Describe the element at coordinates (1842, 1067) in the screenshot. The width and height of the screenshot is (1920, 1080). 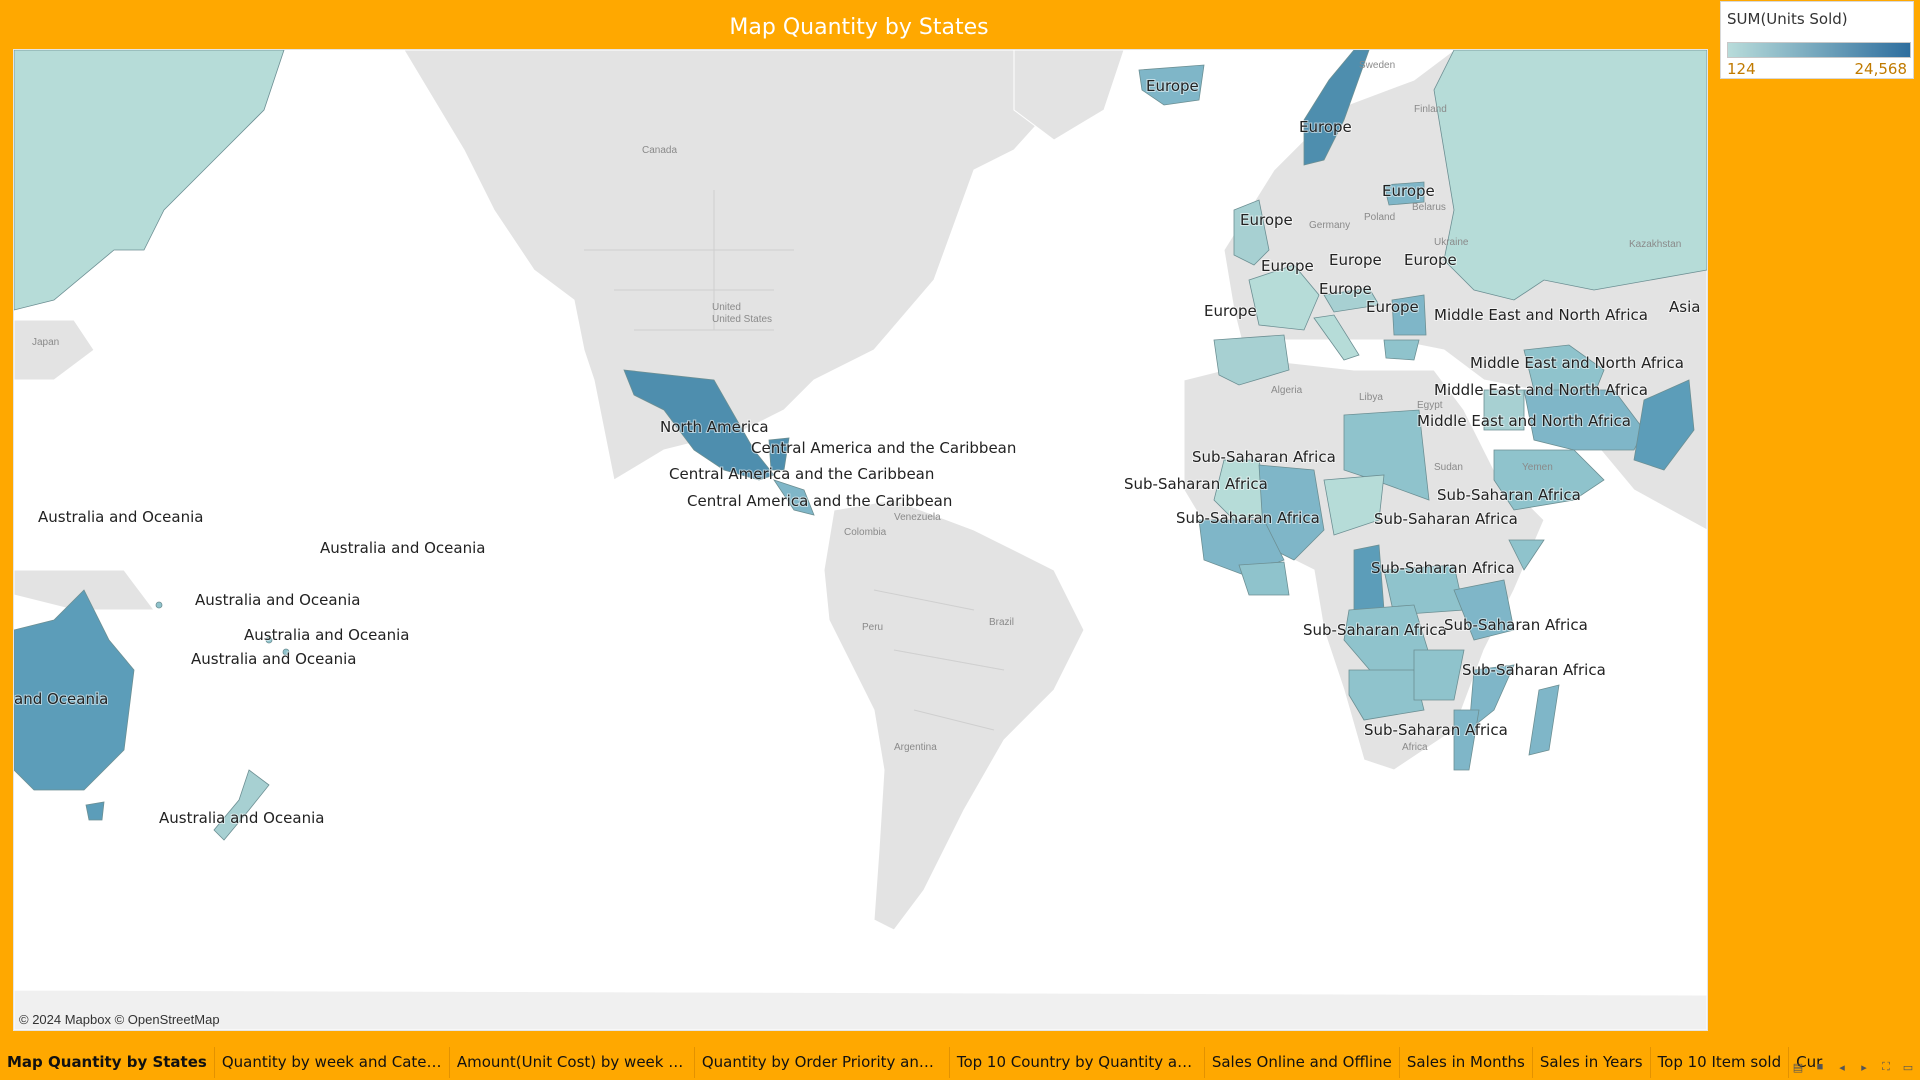
I see `prev-tab-icon: ◂` at that location.